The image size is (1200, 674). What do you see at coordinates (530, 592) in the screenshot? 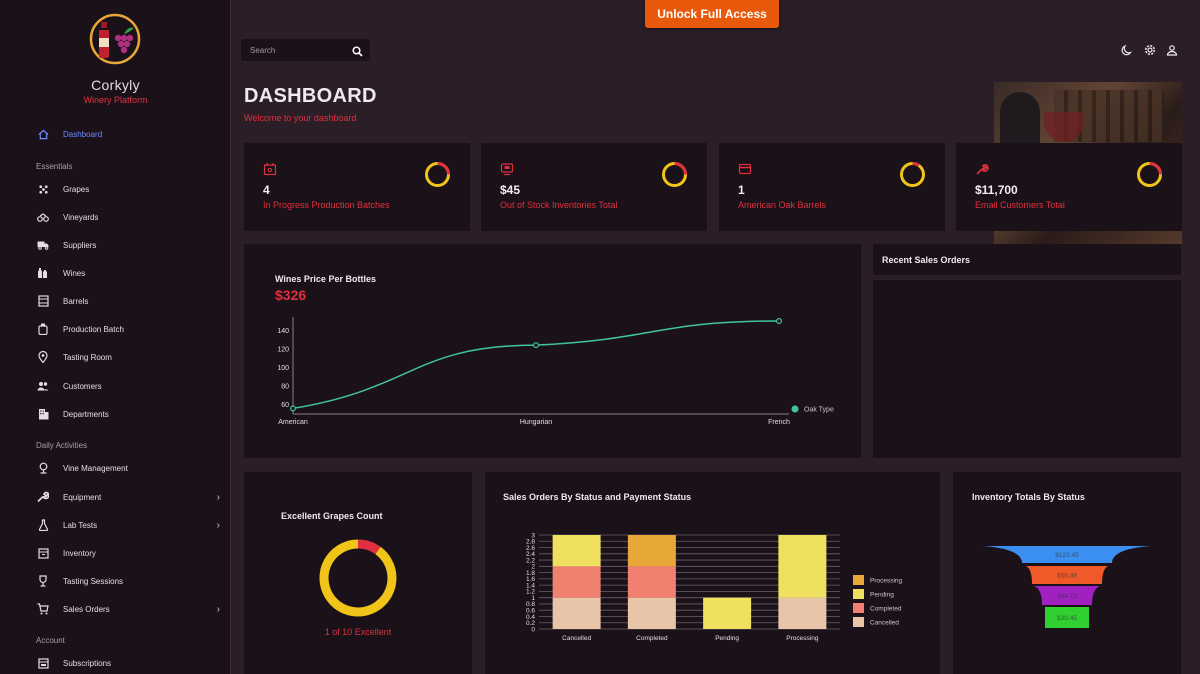
I see `y-tick-label: 1.2` at bounding box center [530, 592].